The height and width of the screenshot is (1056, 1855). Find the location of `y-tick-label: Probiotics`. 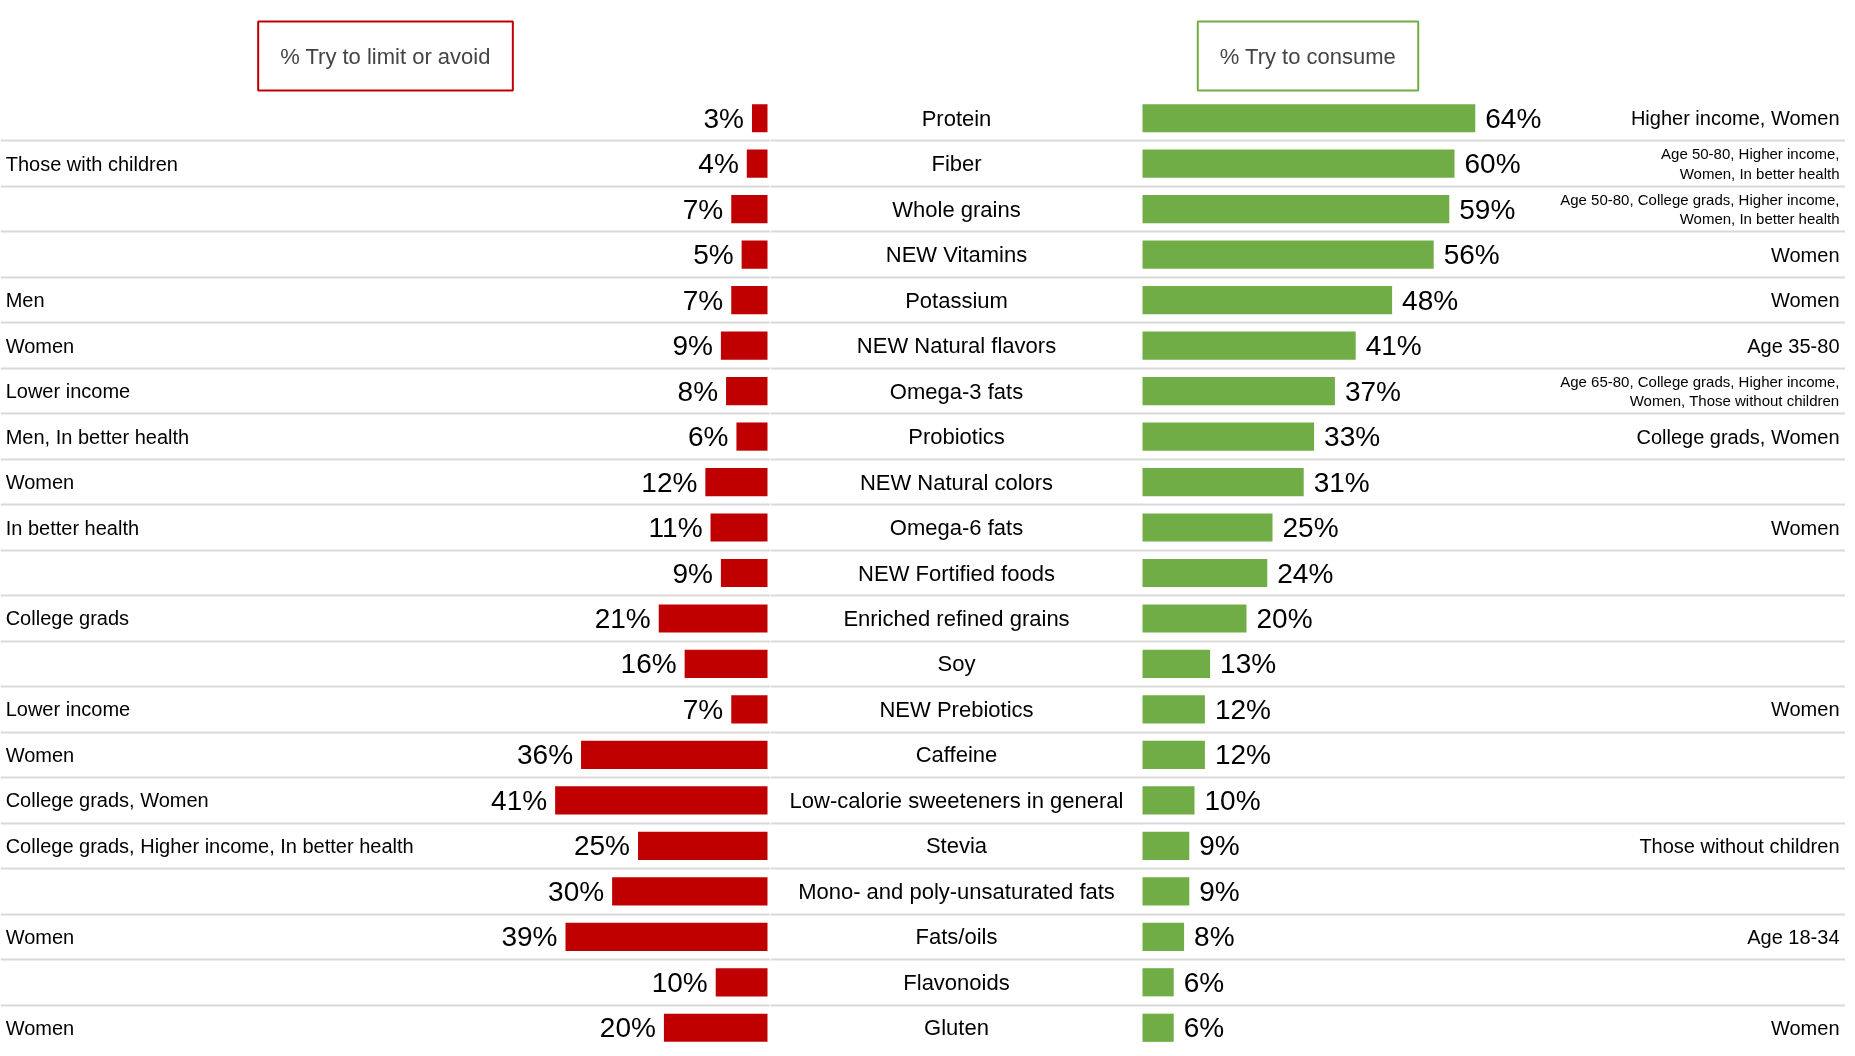

y-tick-label: Probiotics is located at coordinates (956, 437).